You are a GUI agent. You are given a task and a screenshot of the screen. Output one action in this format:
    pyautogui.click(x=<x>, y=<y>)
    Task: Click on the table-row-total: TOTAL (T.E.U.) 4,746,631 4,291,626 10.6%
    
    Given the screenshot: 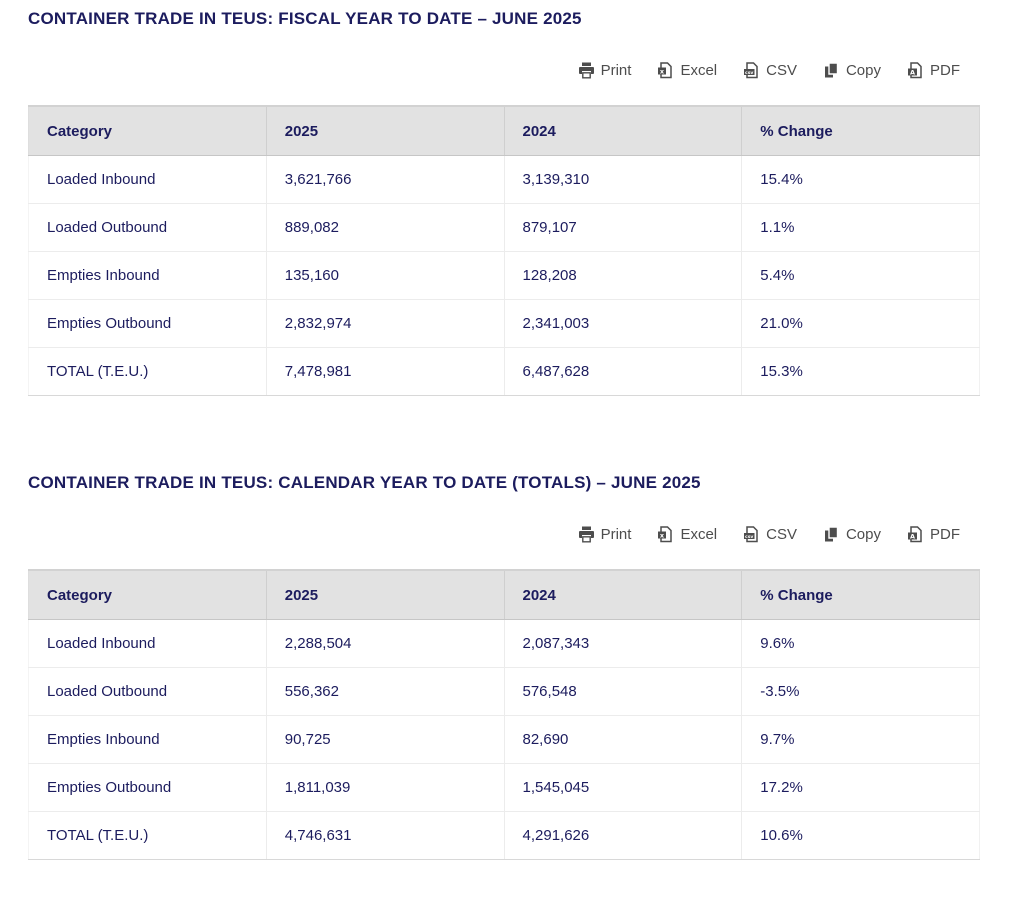 What is the action you would take?
    pyautogui.click(x=504, y=835)
    